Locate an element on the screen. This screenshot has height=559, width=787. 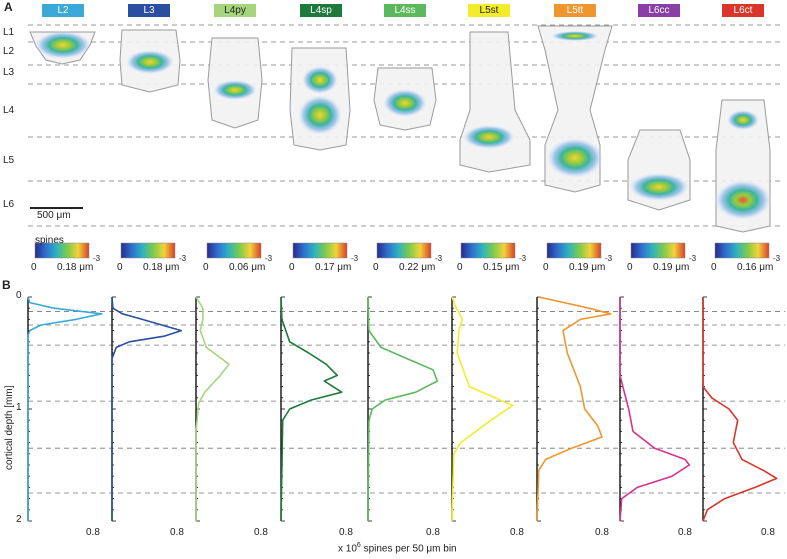
subplot-l6cc is located at coordinates (655, 409).